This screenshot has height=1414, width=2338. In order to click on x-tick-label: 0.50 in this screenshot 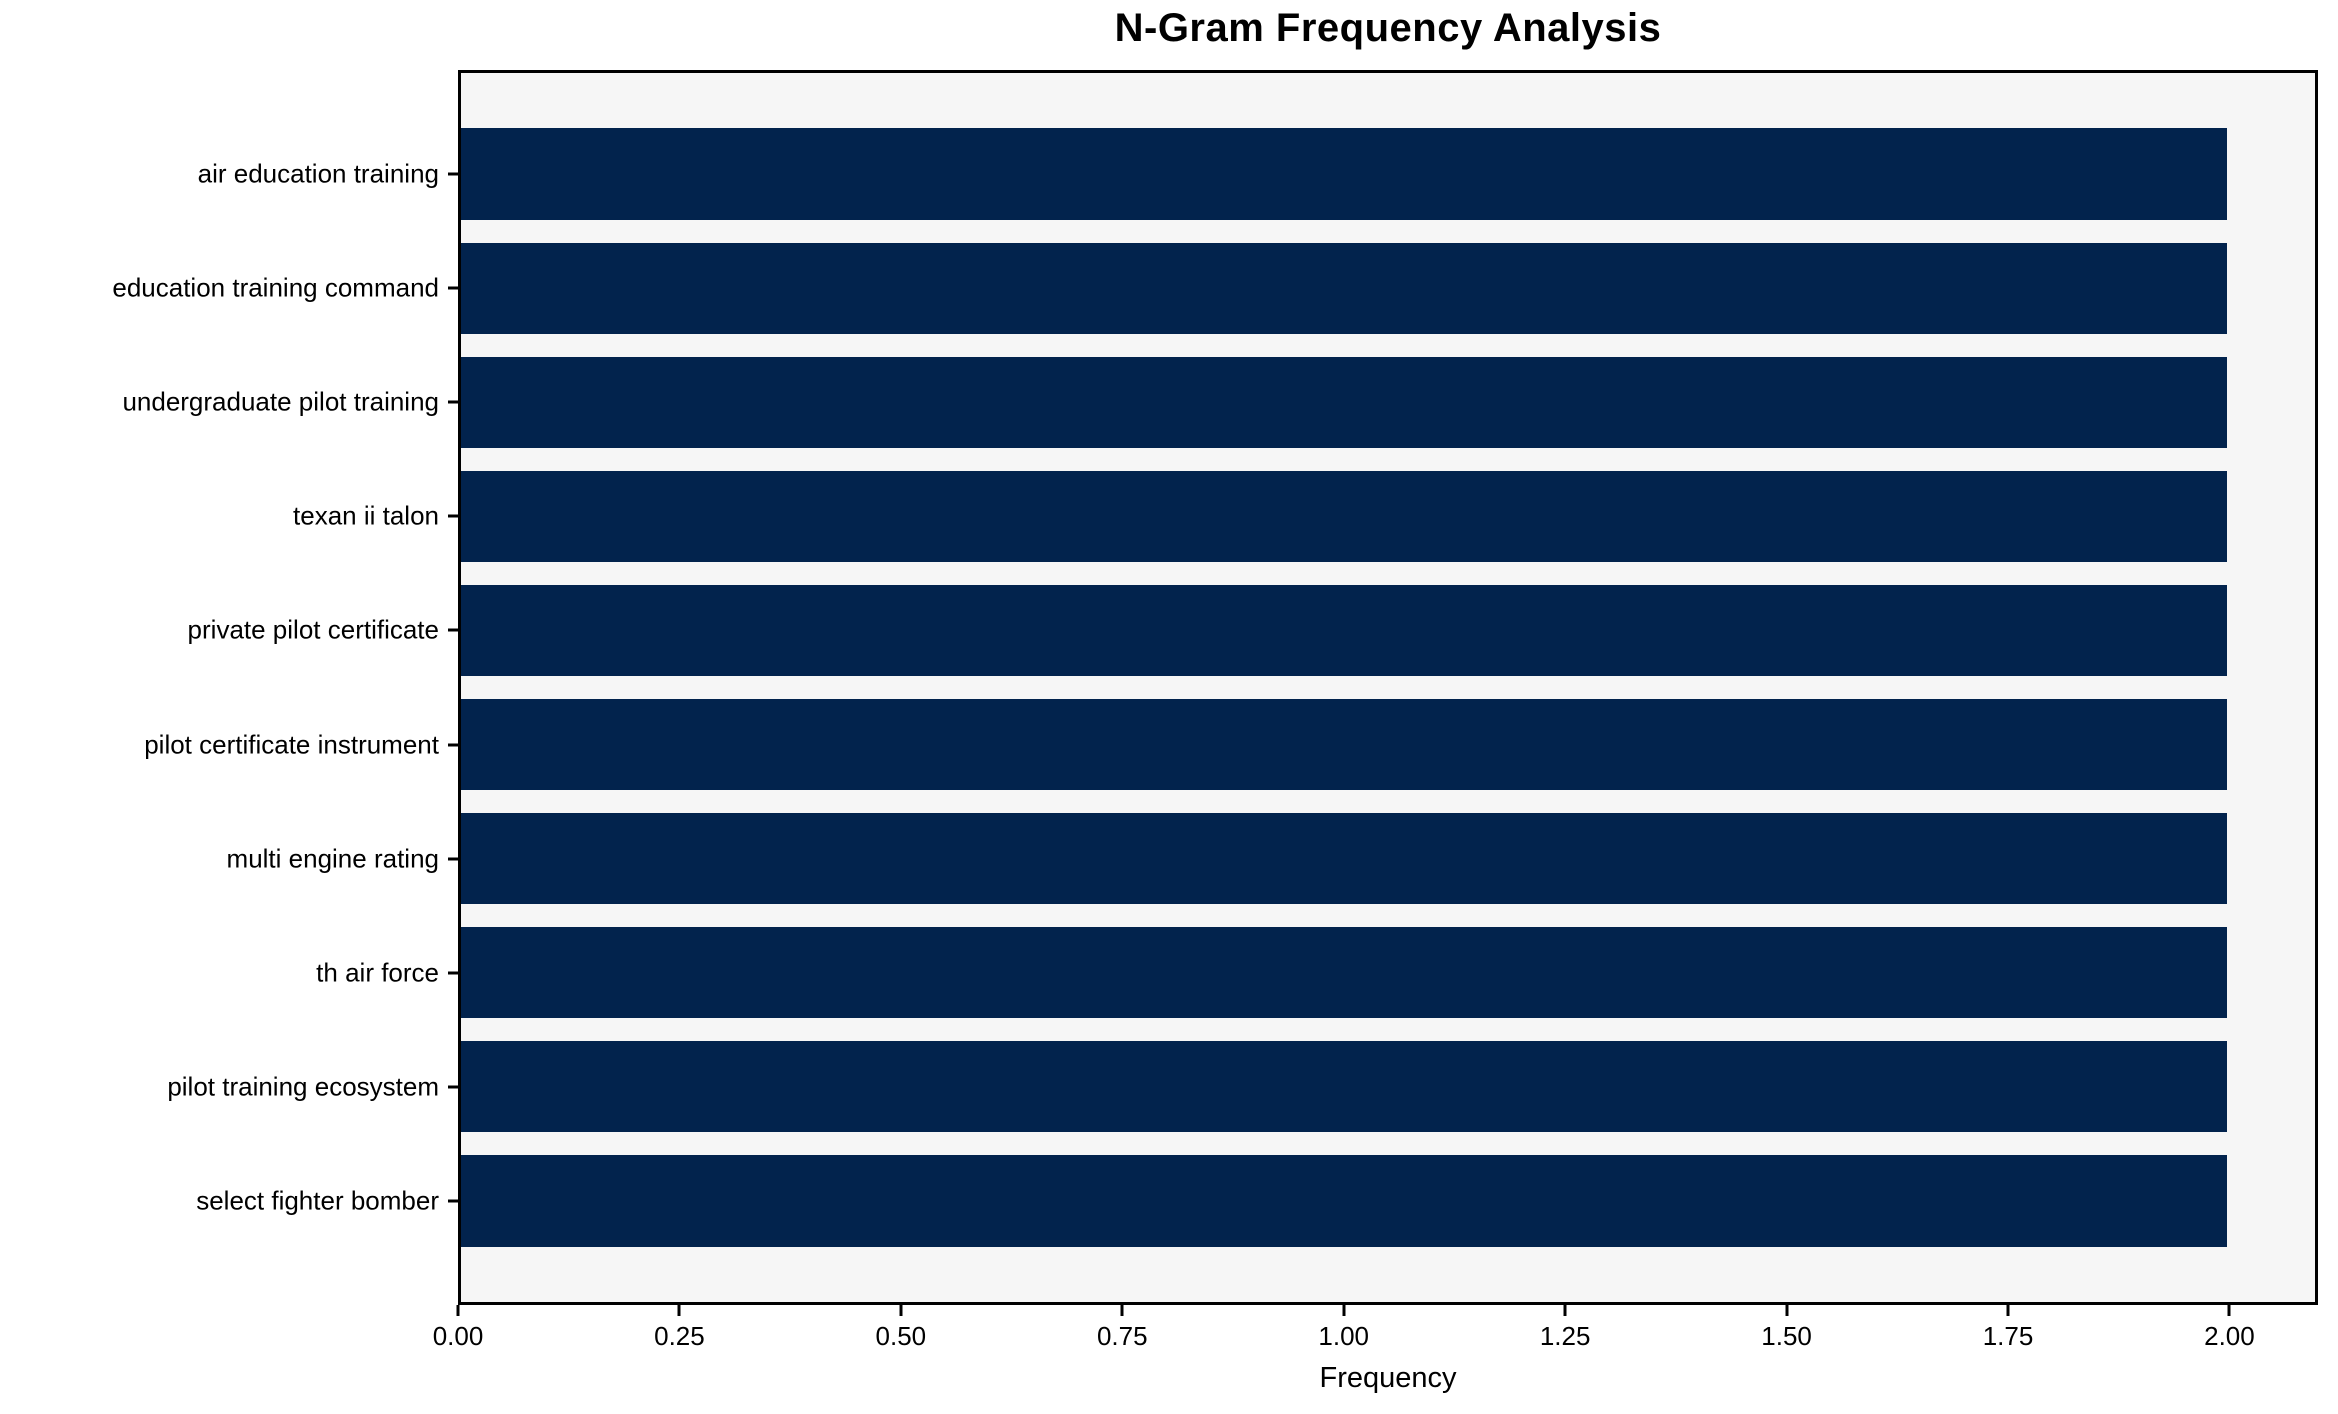, I will do `click(901, 1336)`.